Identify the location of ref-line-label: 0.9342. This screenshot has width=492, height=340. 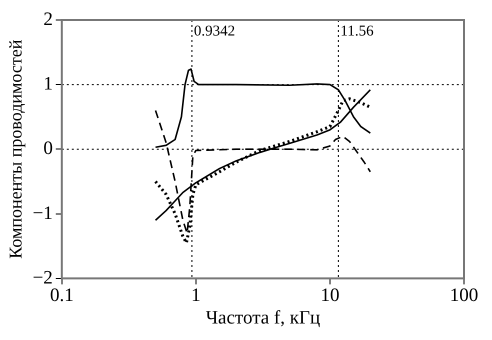
(215, 31).